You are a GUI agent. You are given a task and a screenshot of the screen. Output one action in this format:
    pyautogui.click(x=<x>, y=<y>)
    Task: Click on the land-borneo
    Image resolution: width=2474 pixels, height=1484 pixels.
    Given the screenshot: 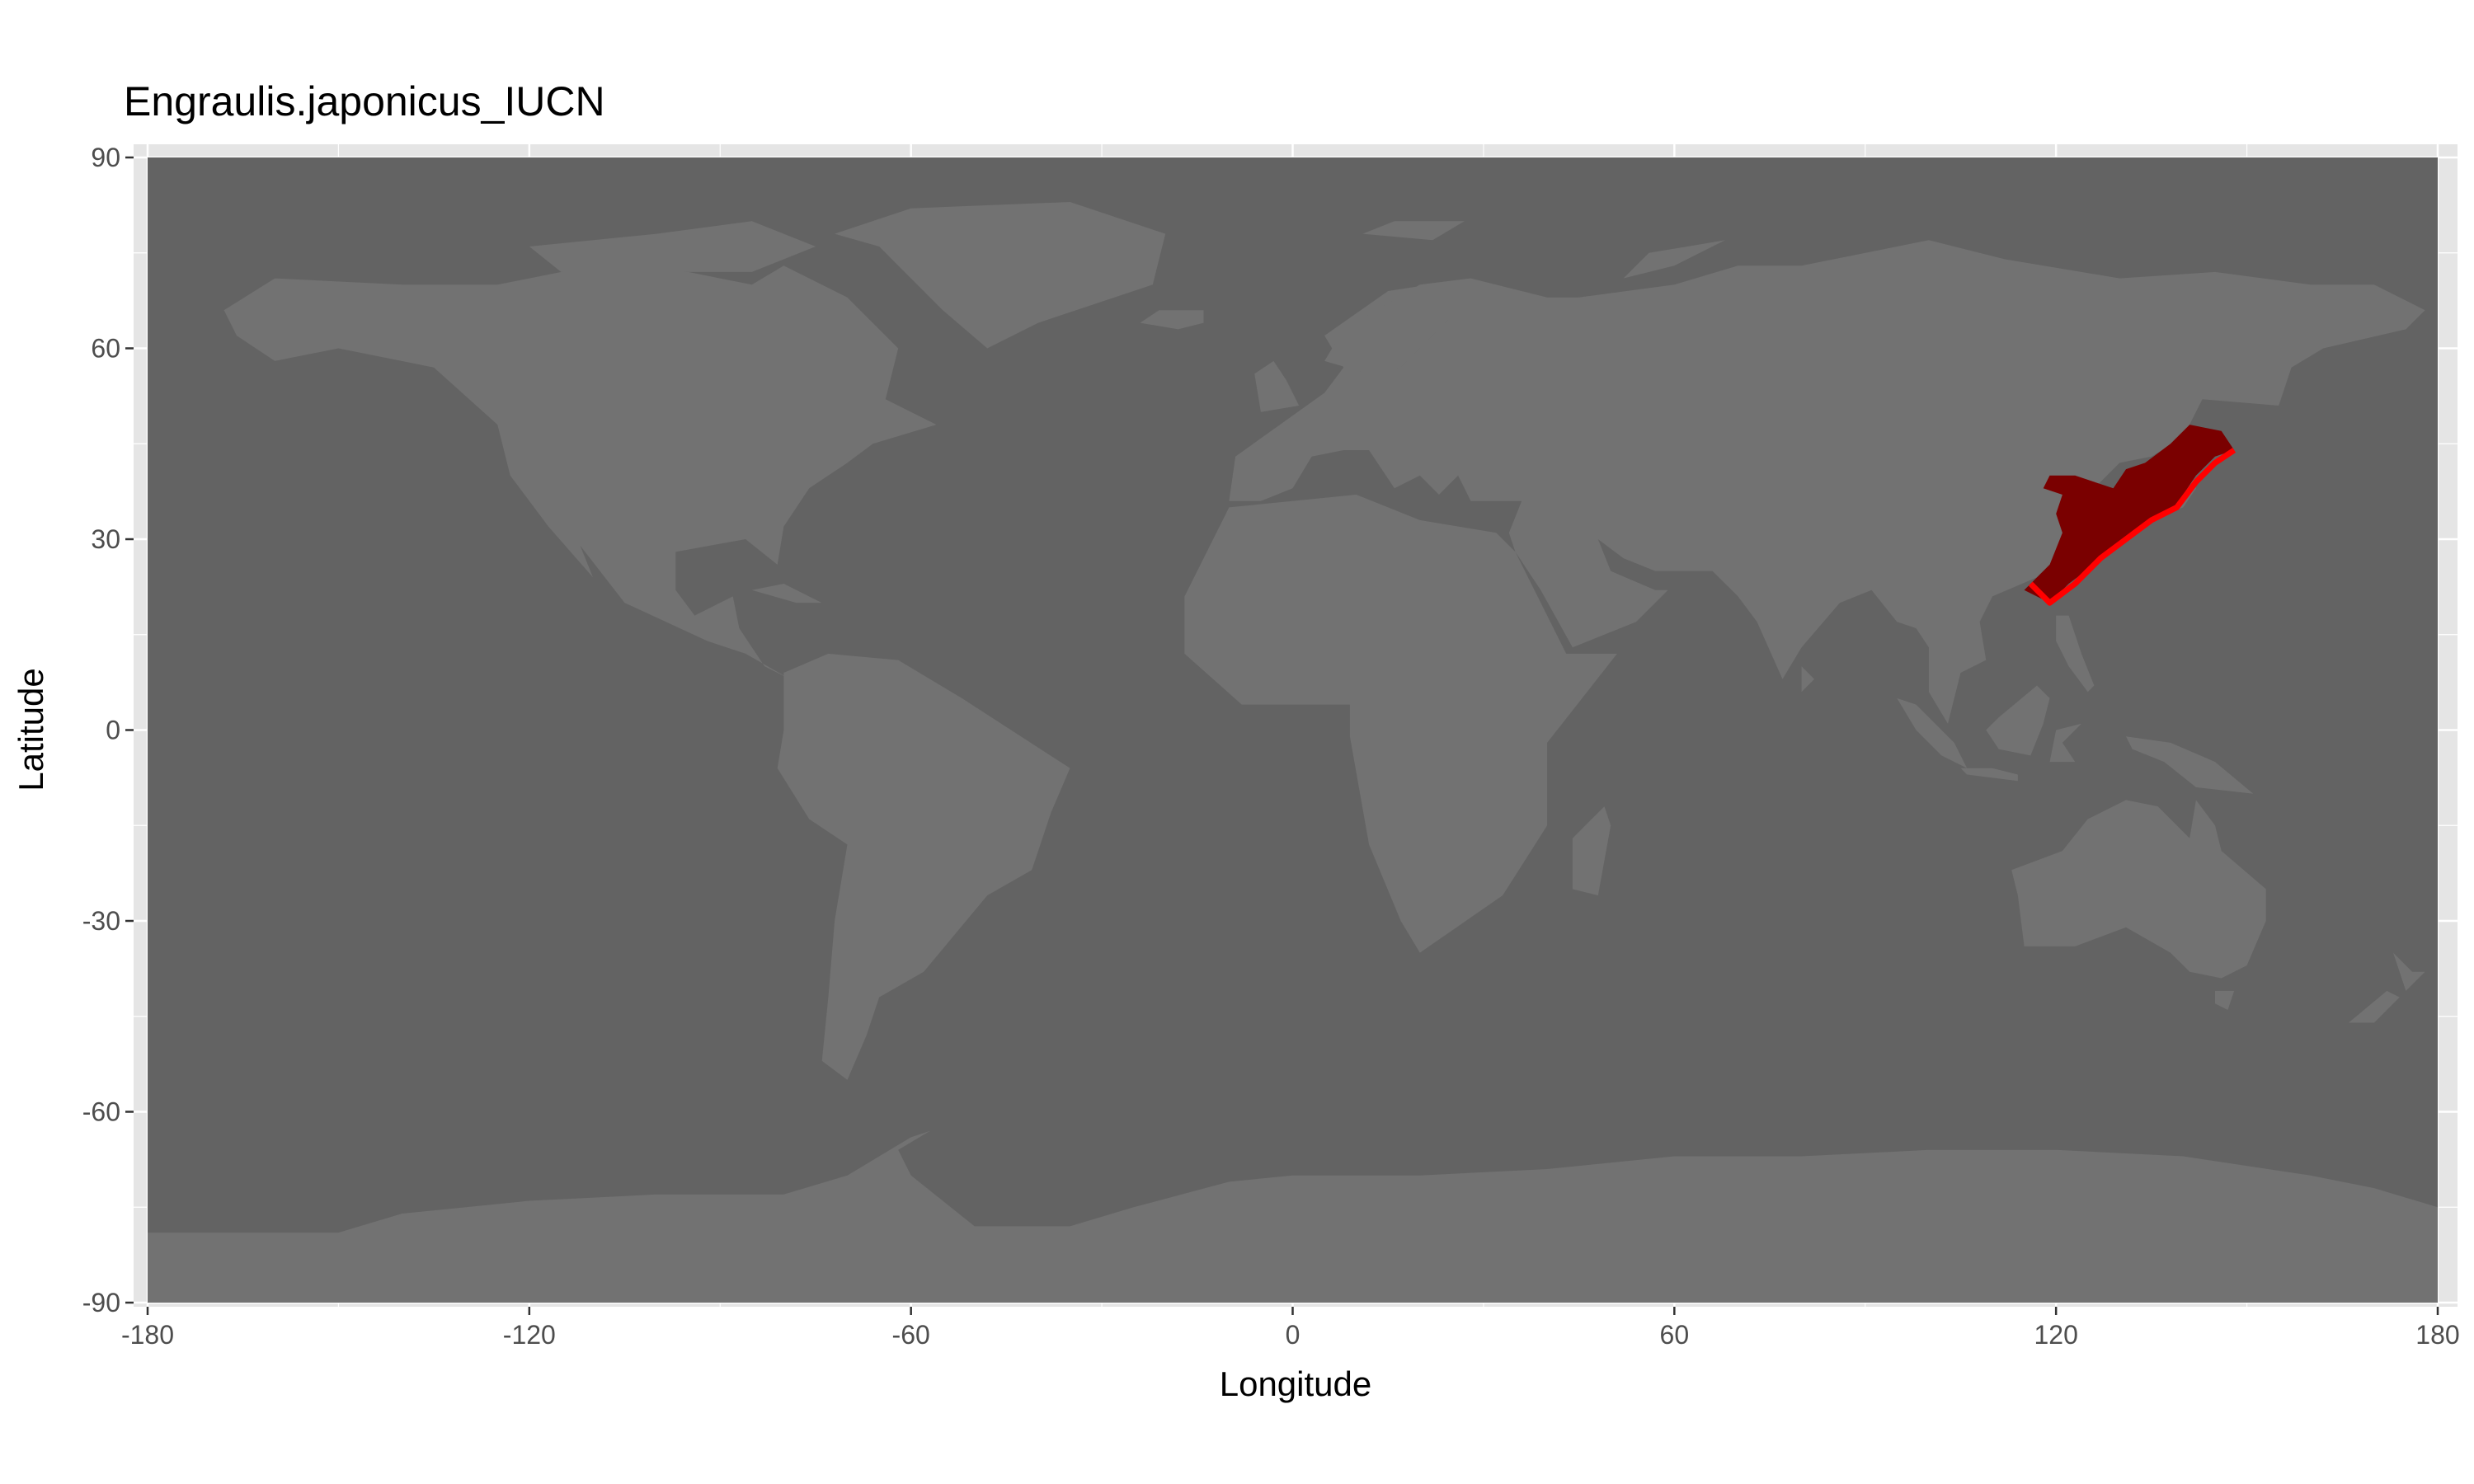 What is the action you would take?
    pyautogui.click(x=2018, y=720)
    